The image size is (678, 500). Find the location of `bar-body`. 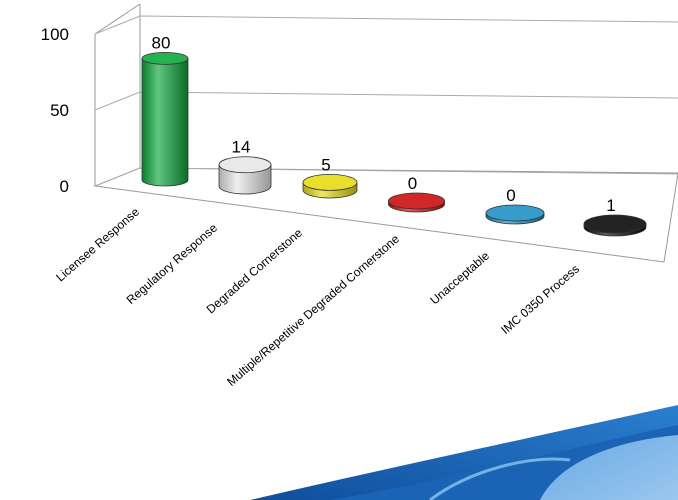

bar-body is located at coordinates (165, 122).